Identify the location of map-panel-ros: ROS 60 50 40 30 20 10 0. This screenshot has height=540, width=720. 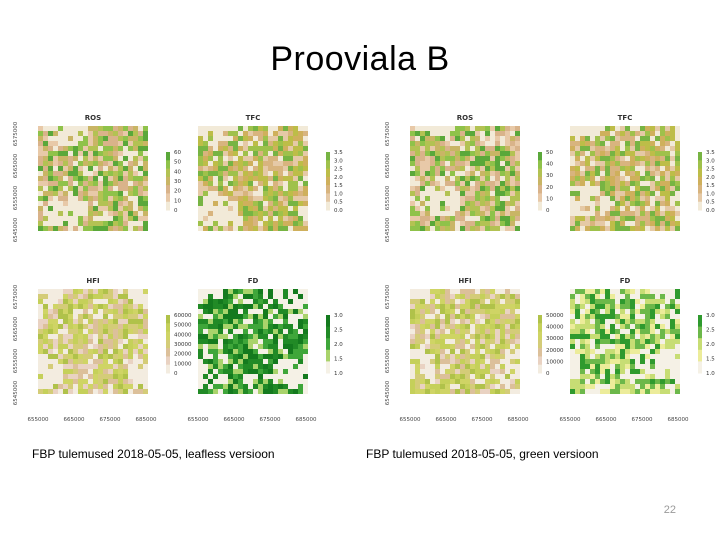
(109, 172).